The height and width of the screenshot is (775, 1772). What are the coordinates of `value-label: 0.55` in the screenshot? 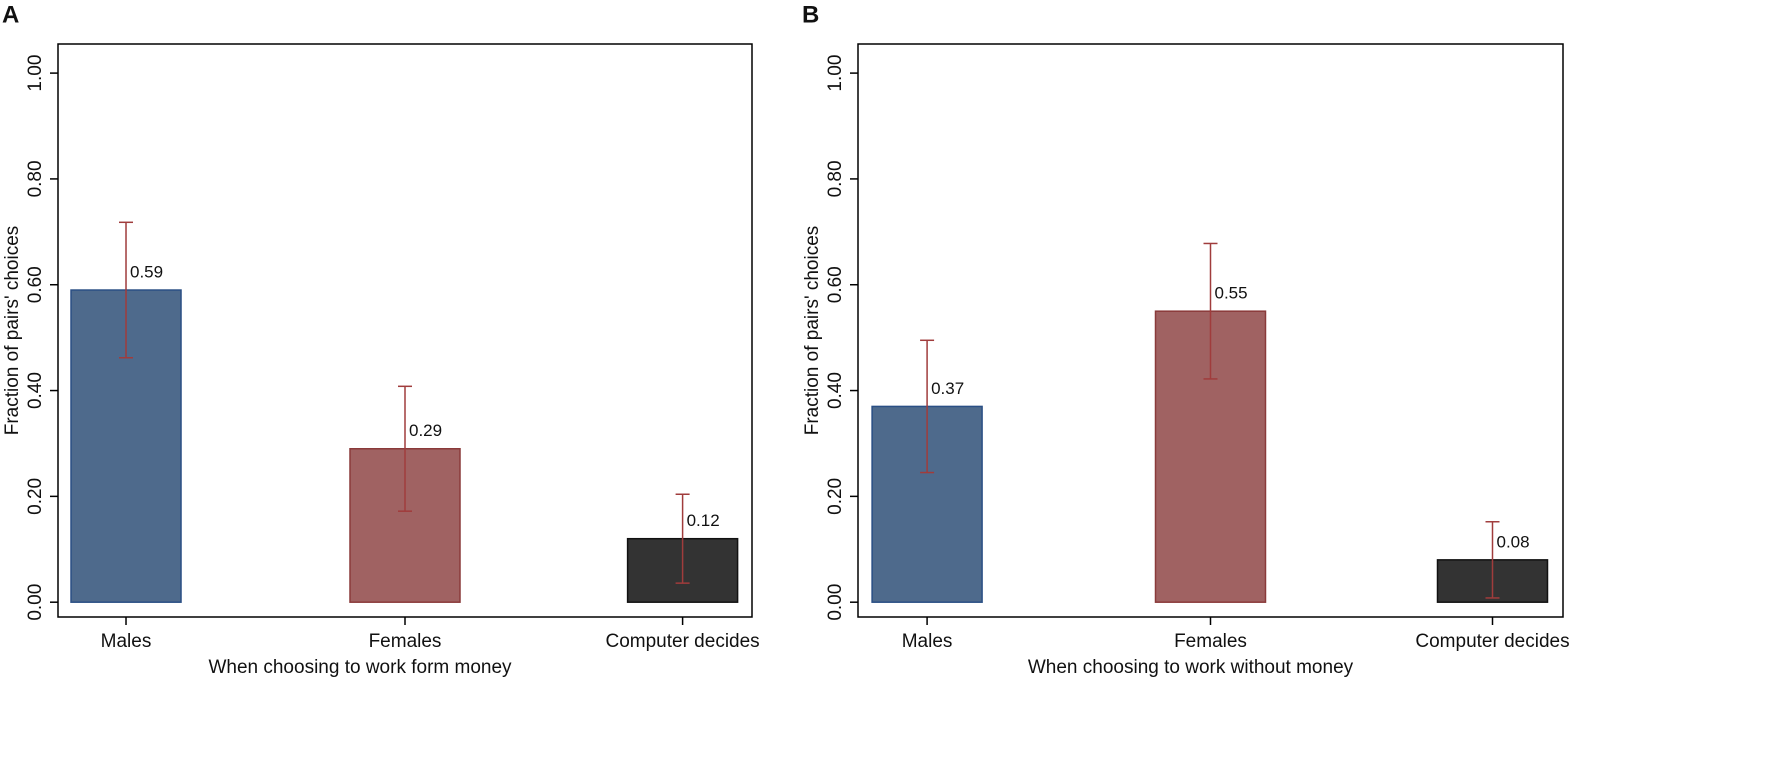 It's located at (1231, 293).